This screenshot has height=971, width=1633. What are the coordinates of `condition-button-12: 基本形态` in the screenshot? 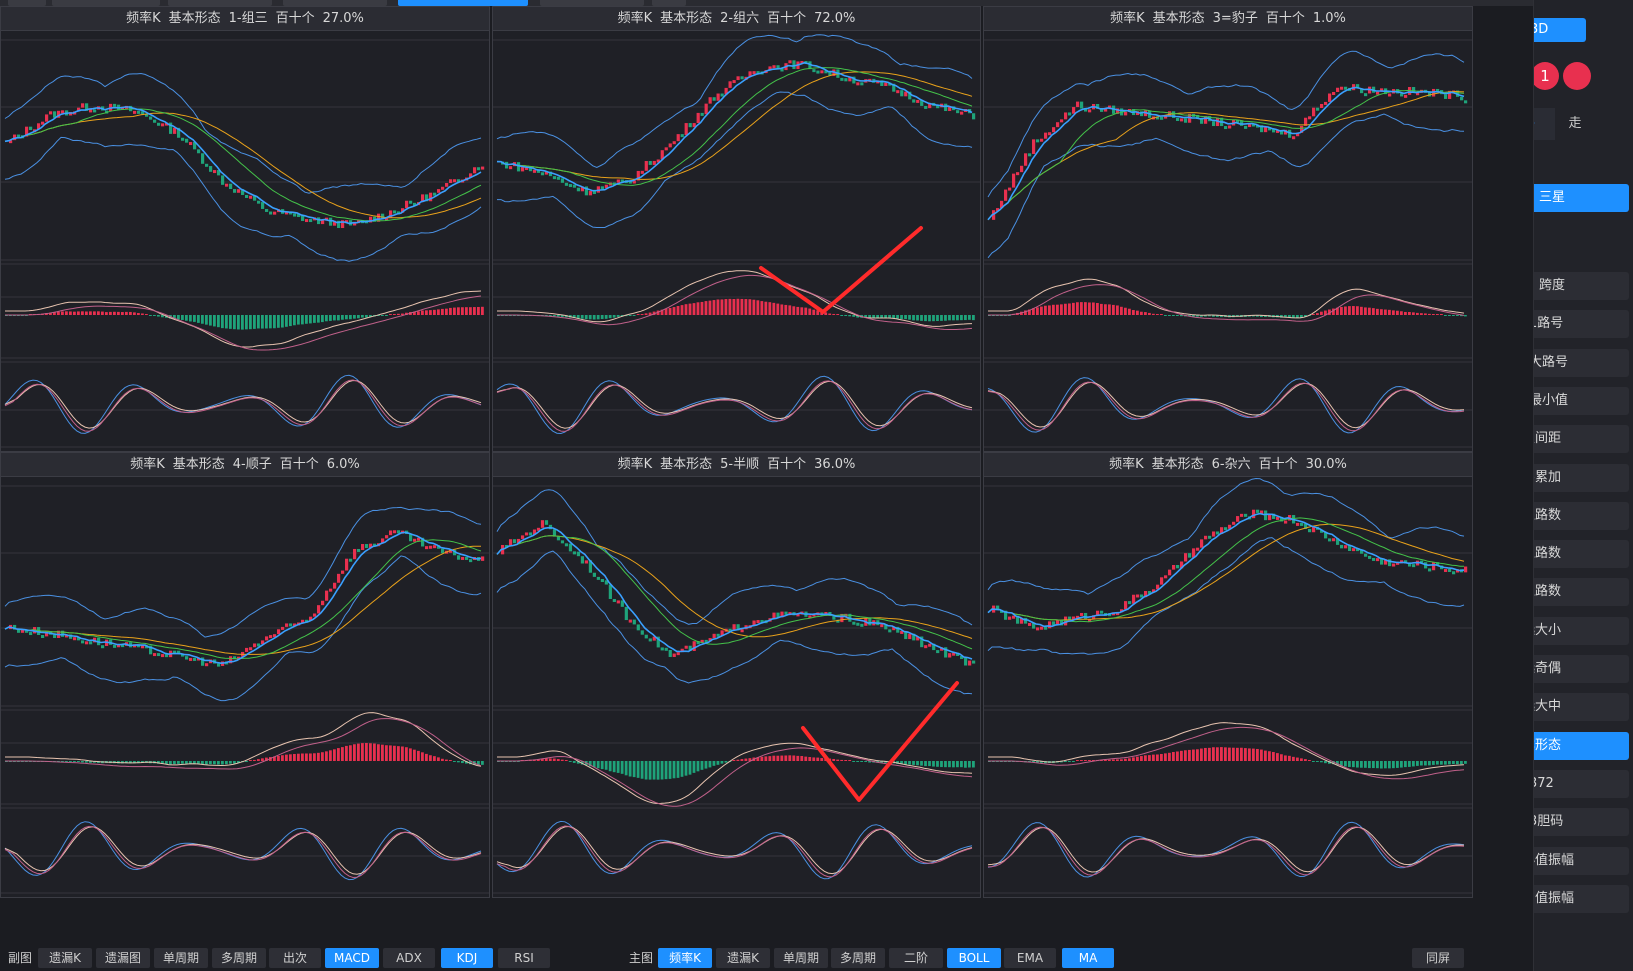 It's located at (1581, 745).